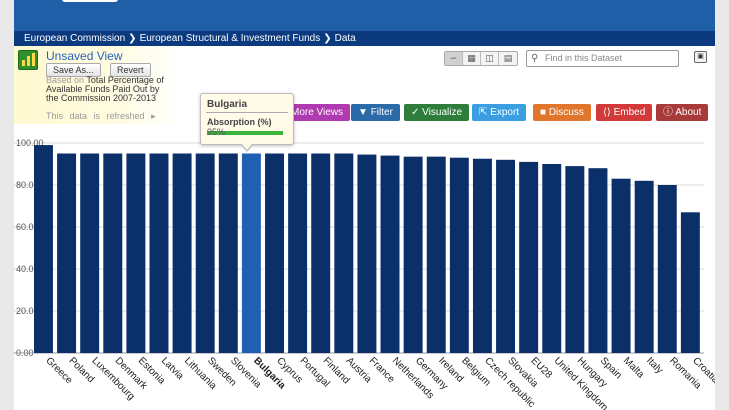 The width and height of the screenshot is (729, 410). Describe the element at coordinates (75, 38) in the screenshot. I see `breadcrumb-item-commission: European Commission` at that location.